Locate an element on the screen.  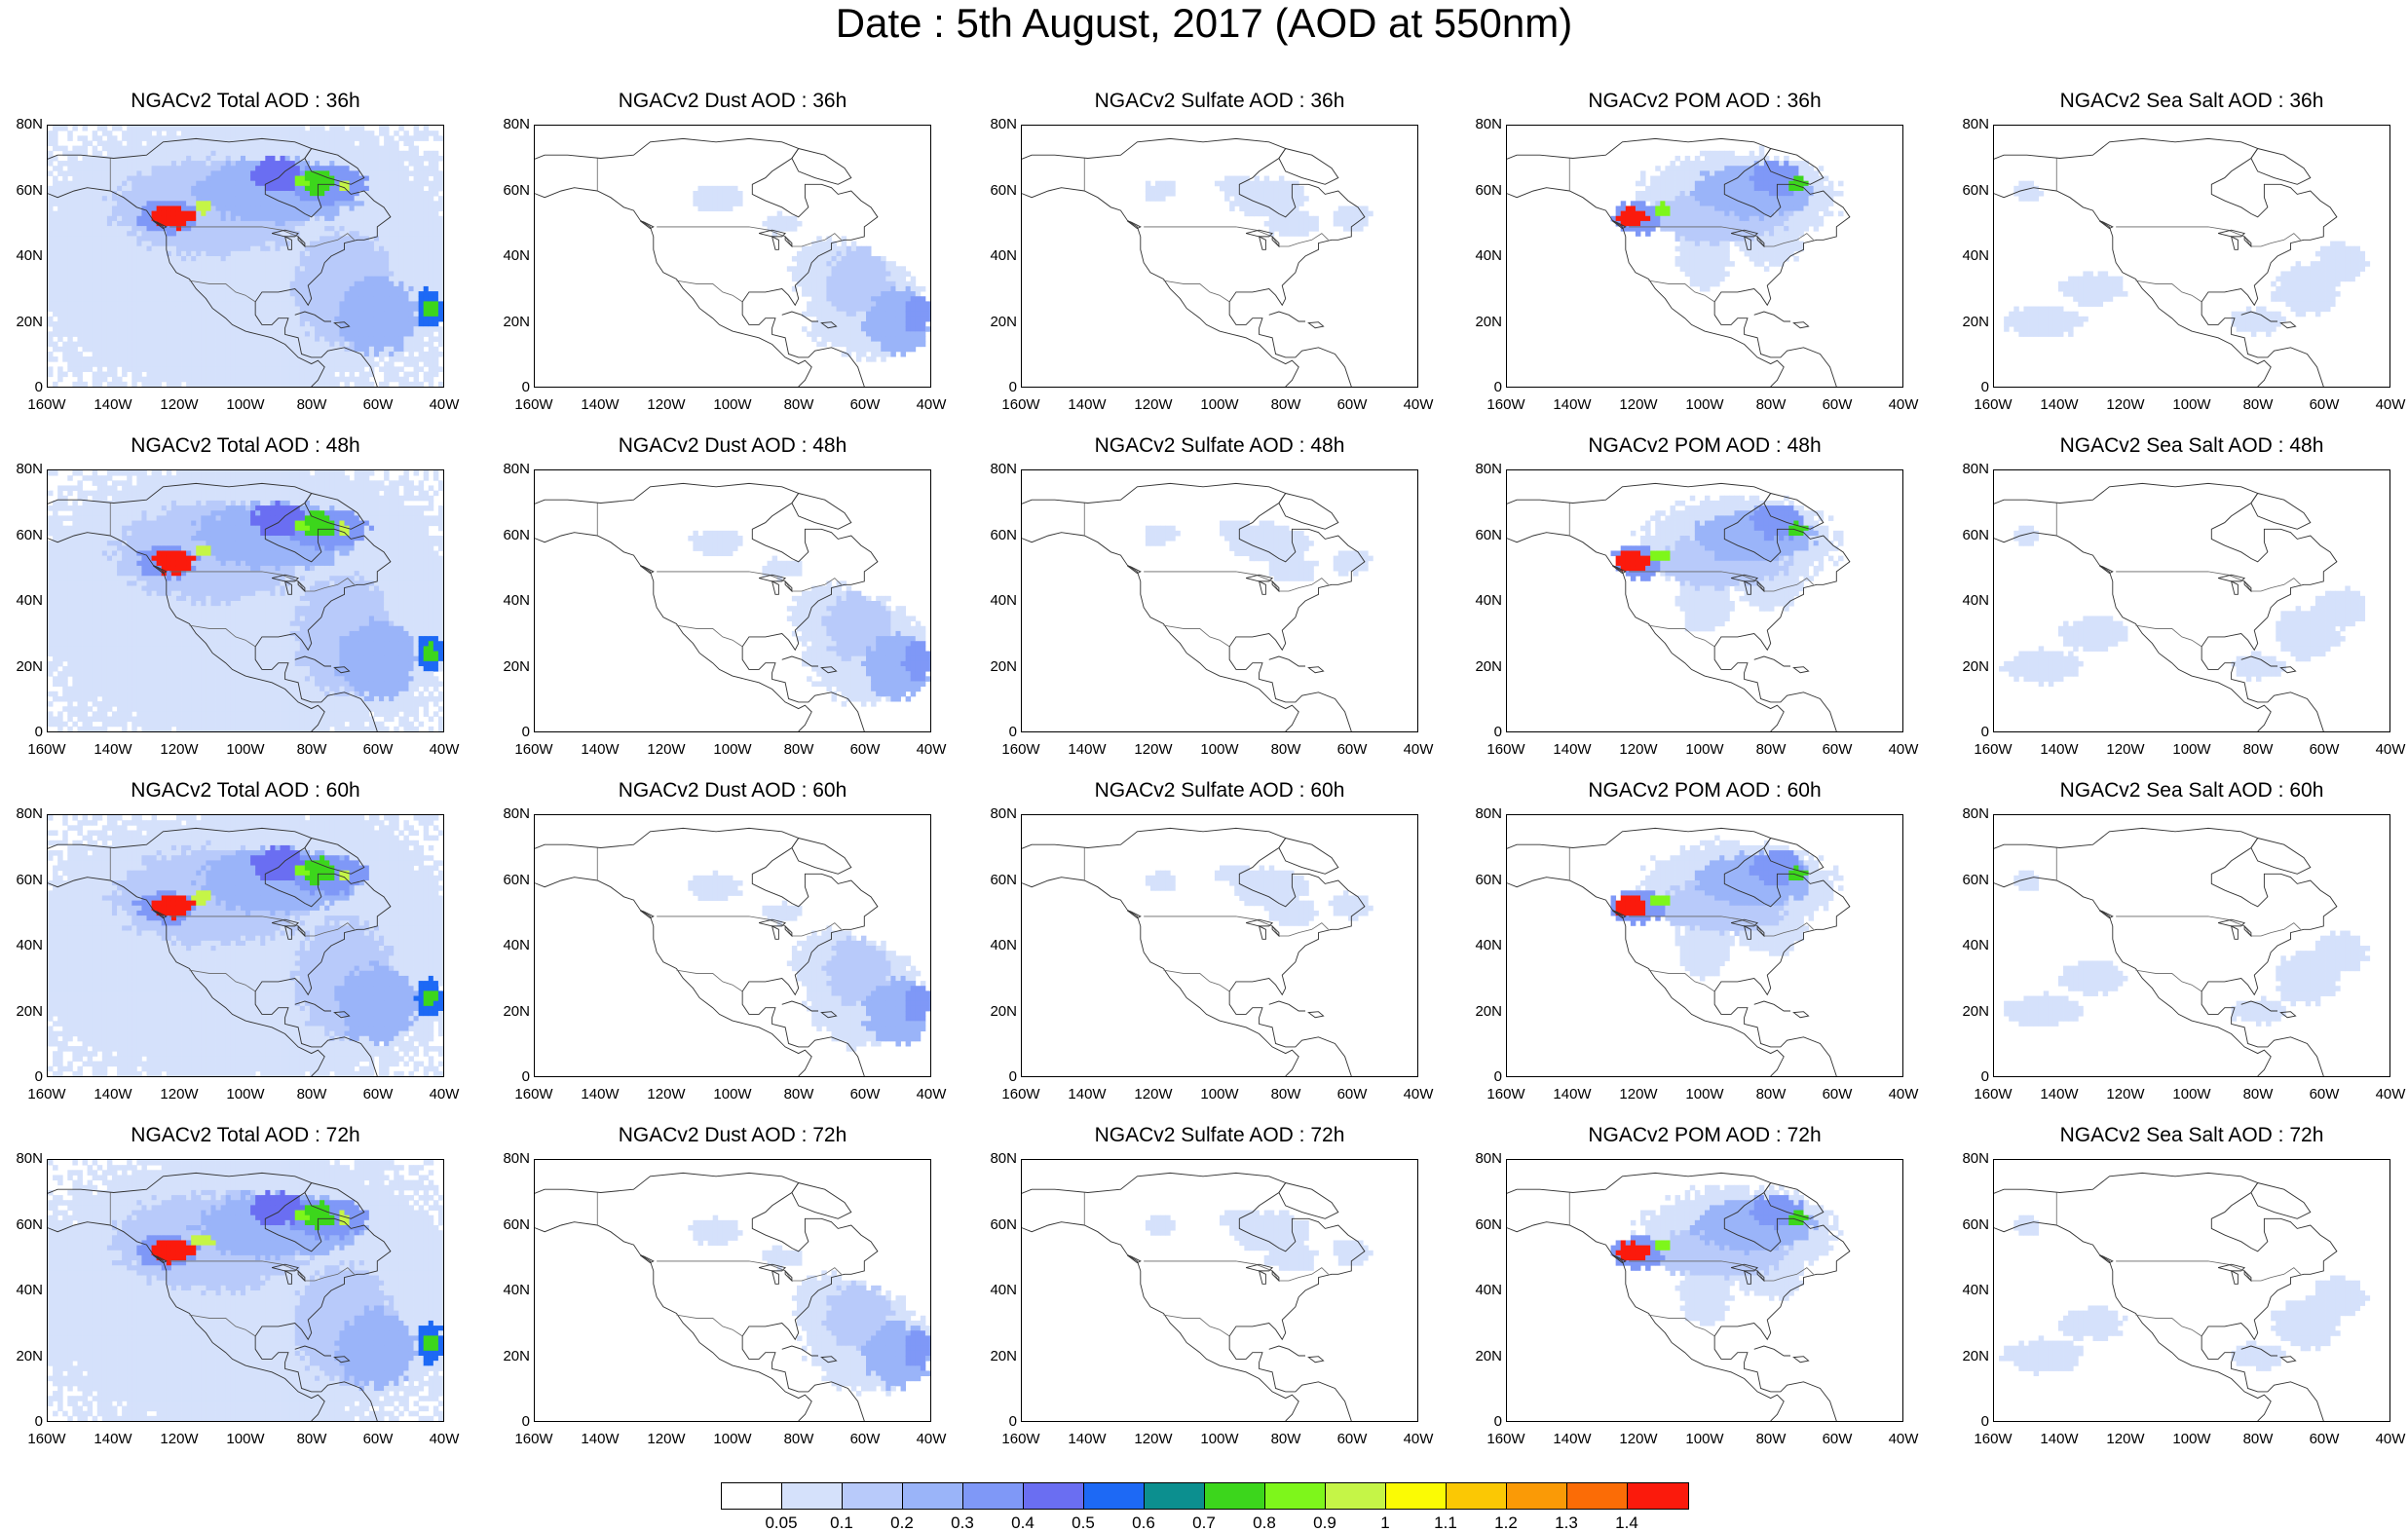
map-frame is located at coordinates (245, 257).